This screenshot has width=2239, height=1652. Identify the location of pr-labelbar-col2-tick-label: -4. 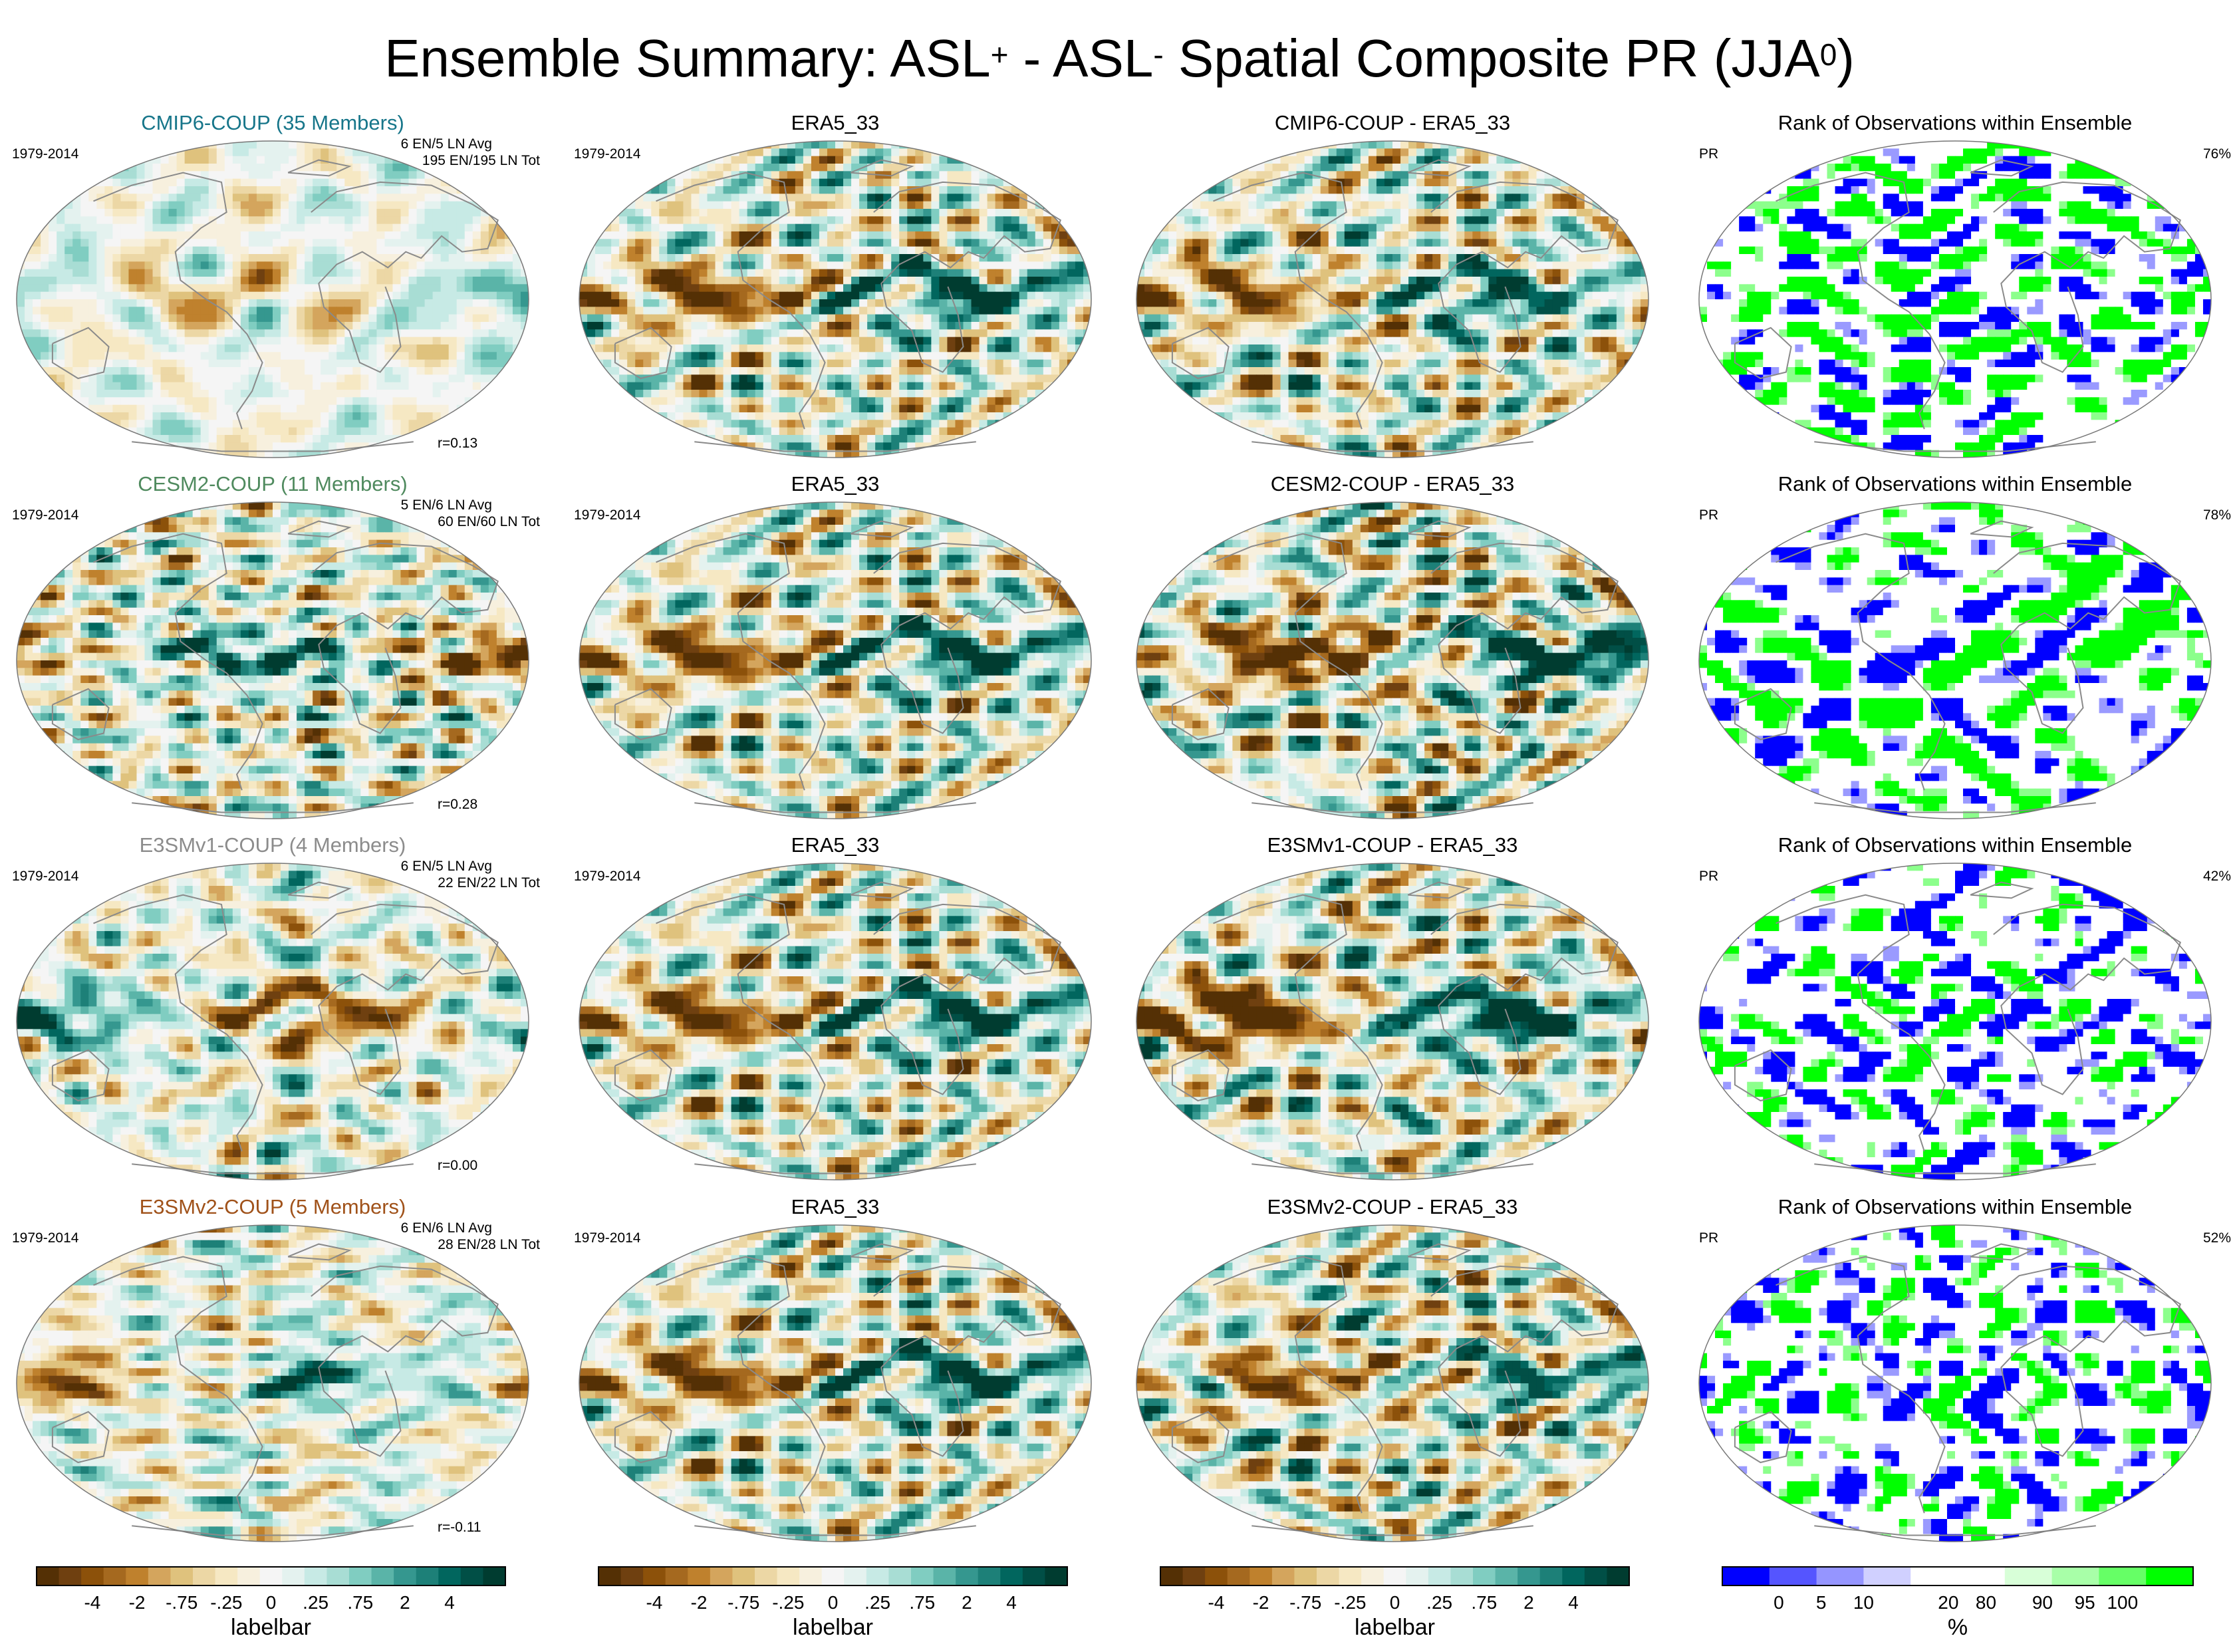
(654, 1602).